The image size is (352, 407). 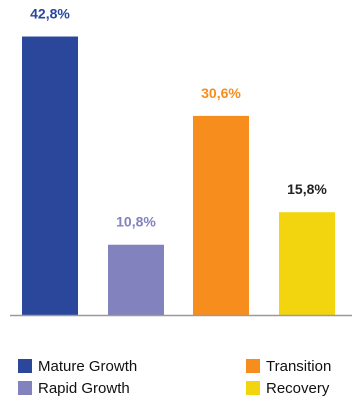 What do you see at coordinates (221, 93) in the screenshot?
I see `data-label-transition: 30,6%` at bounding box center [221, 93].